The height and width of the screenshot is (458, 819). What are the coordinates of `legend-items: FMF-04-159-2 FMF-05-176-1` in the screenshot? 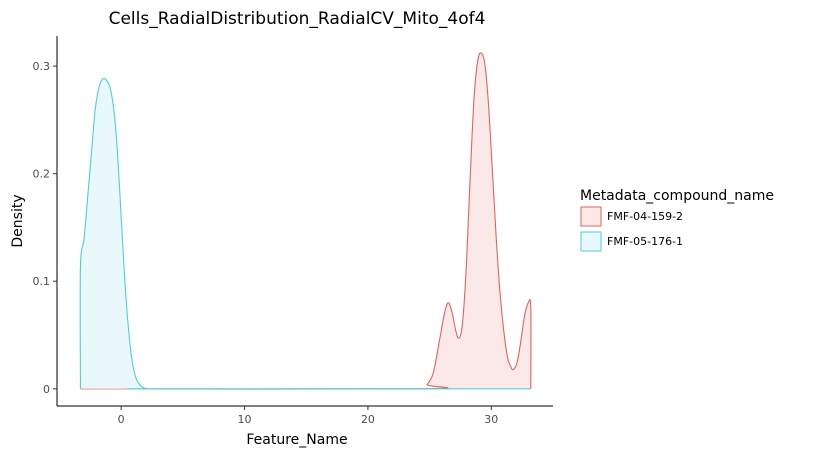 It's located at (631, 229).